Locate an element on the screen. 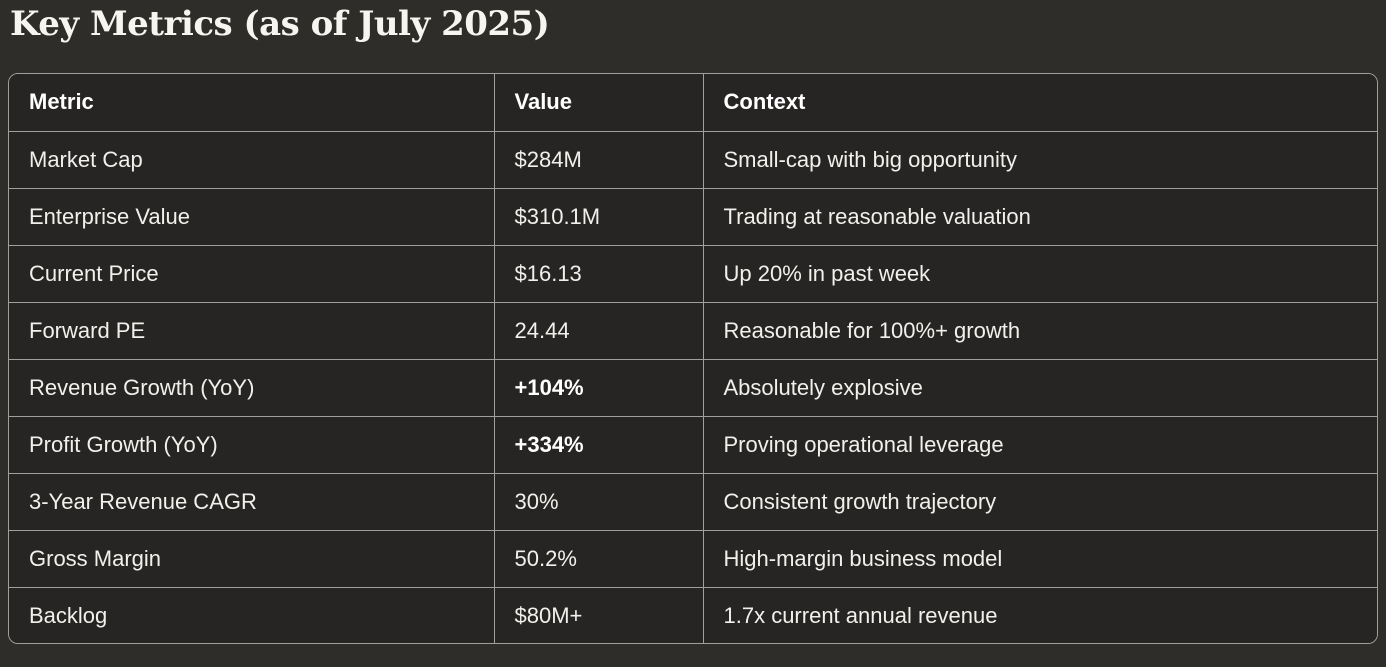 This screenshot has height=667, width=1386. value-cell: 30% is located at coordinates (598, 501).